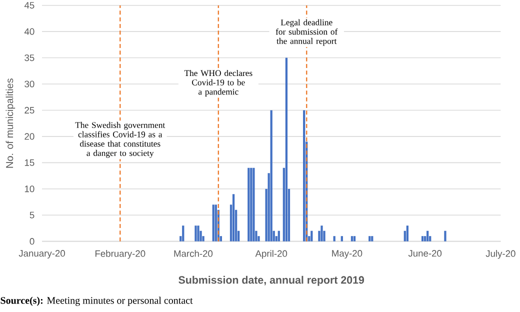  I want to click on x-tick-label: July-20, so click(501, 254).